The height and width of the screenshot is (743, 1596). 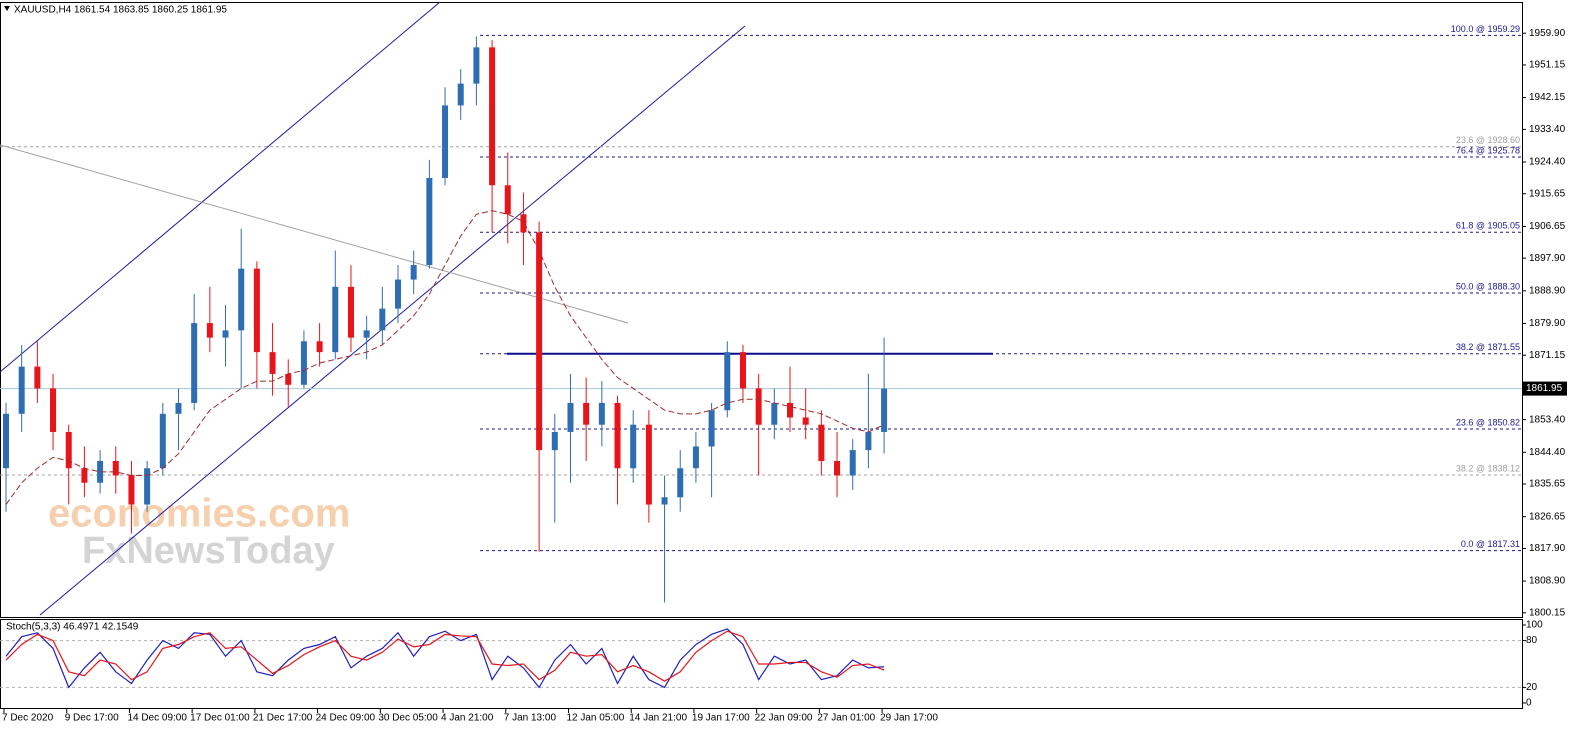 What do you see at coordinates (1485, 29) in the screenshot?
I see `fib-label: 100.0 @ 1959.29` at bounding box center [1485, 29].